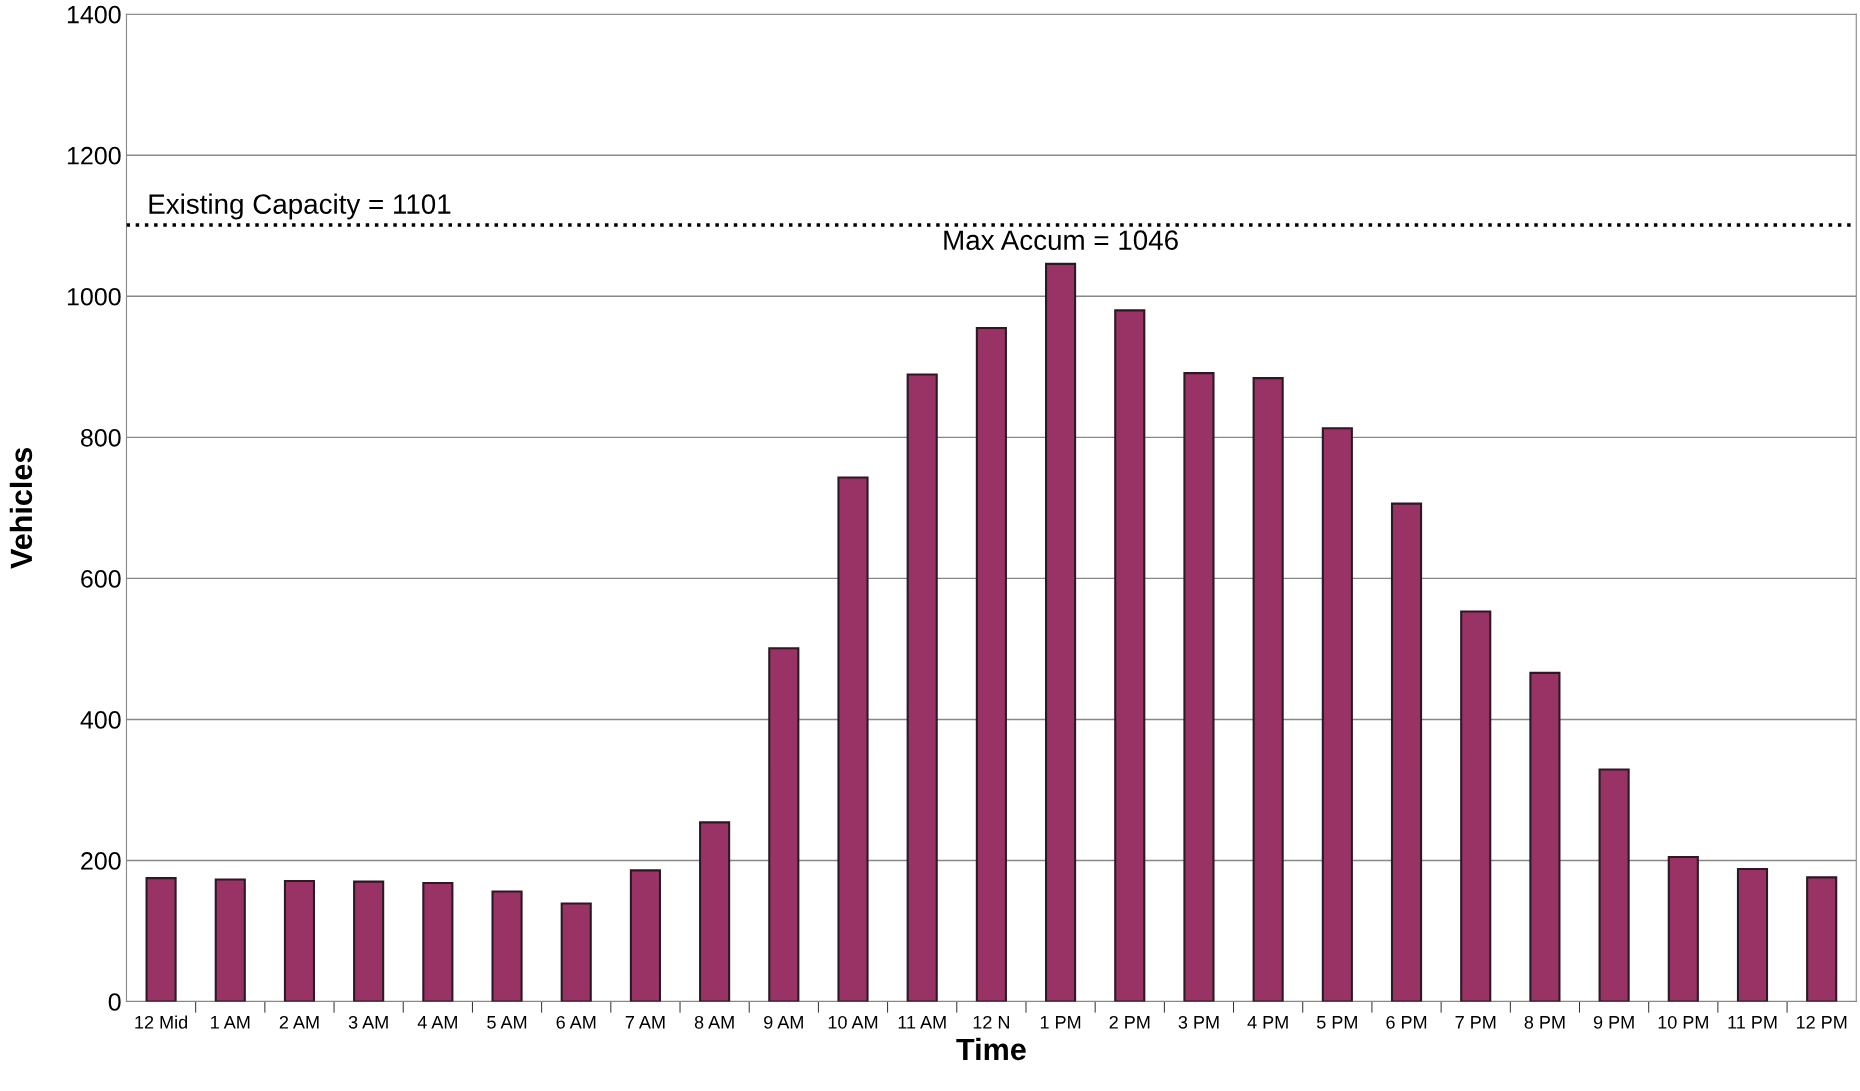 The height and width of the screenshot is (1091, 1860). What do you see at coordinates (991, 1049) in the screenshot?
I see `x-axis-title: Time` at bounding box center [991, 1049].